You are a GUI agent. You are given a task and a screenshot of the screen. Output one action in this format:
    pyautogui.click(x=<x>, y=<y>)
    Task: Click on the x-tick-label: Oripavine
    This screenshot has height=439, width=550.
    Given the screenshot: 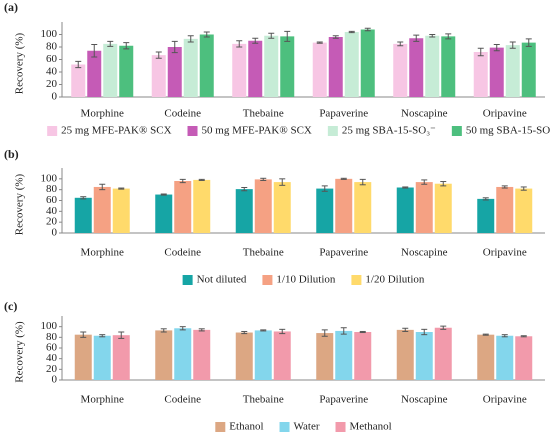 What is the action you would take?
    pyautogui.click(x=505, y=400)
    